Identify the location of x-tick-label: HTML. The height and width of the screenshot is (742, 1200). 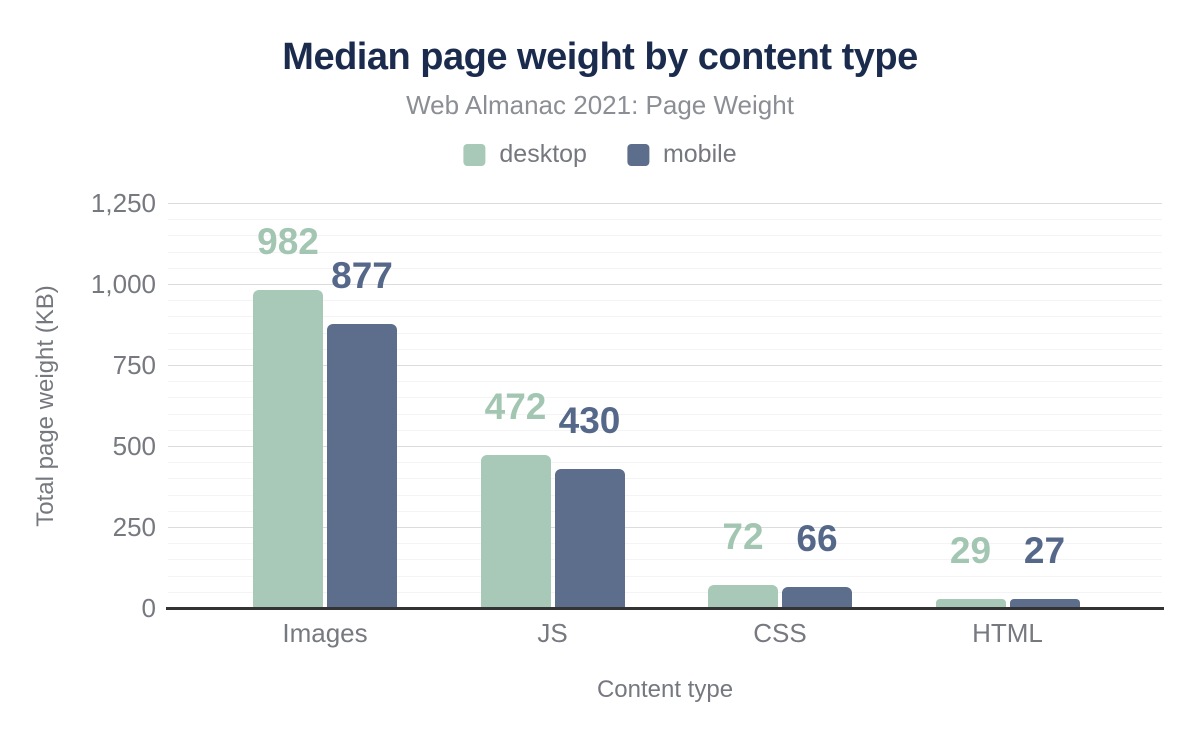
(1007, 633).